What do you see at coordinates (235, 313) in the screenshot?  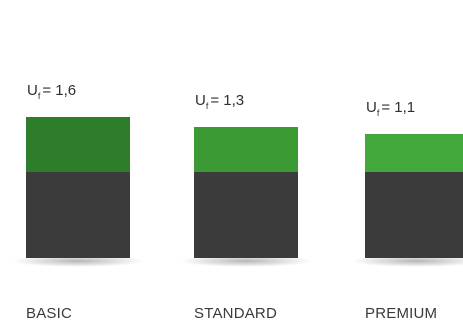 I see `category-label-standard: STANDARD` at bounding box center [235, 313].